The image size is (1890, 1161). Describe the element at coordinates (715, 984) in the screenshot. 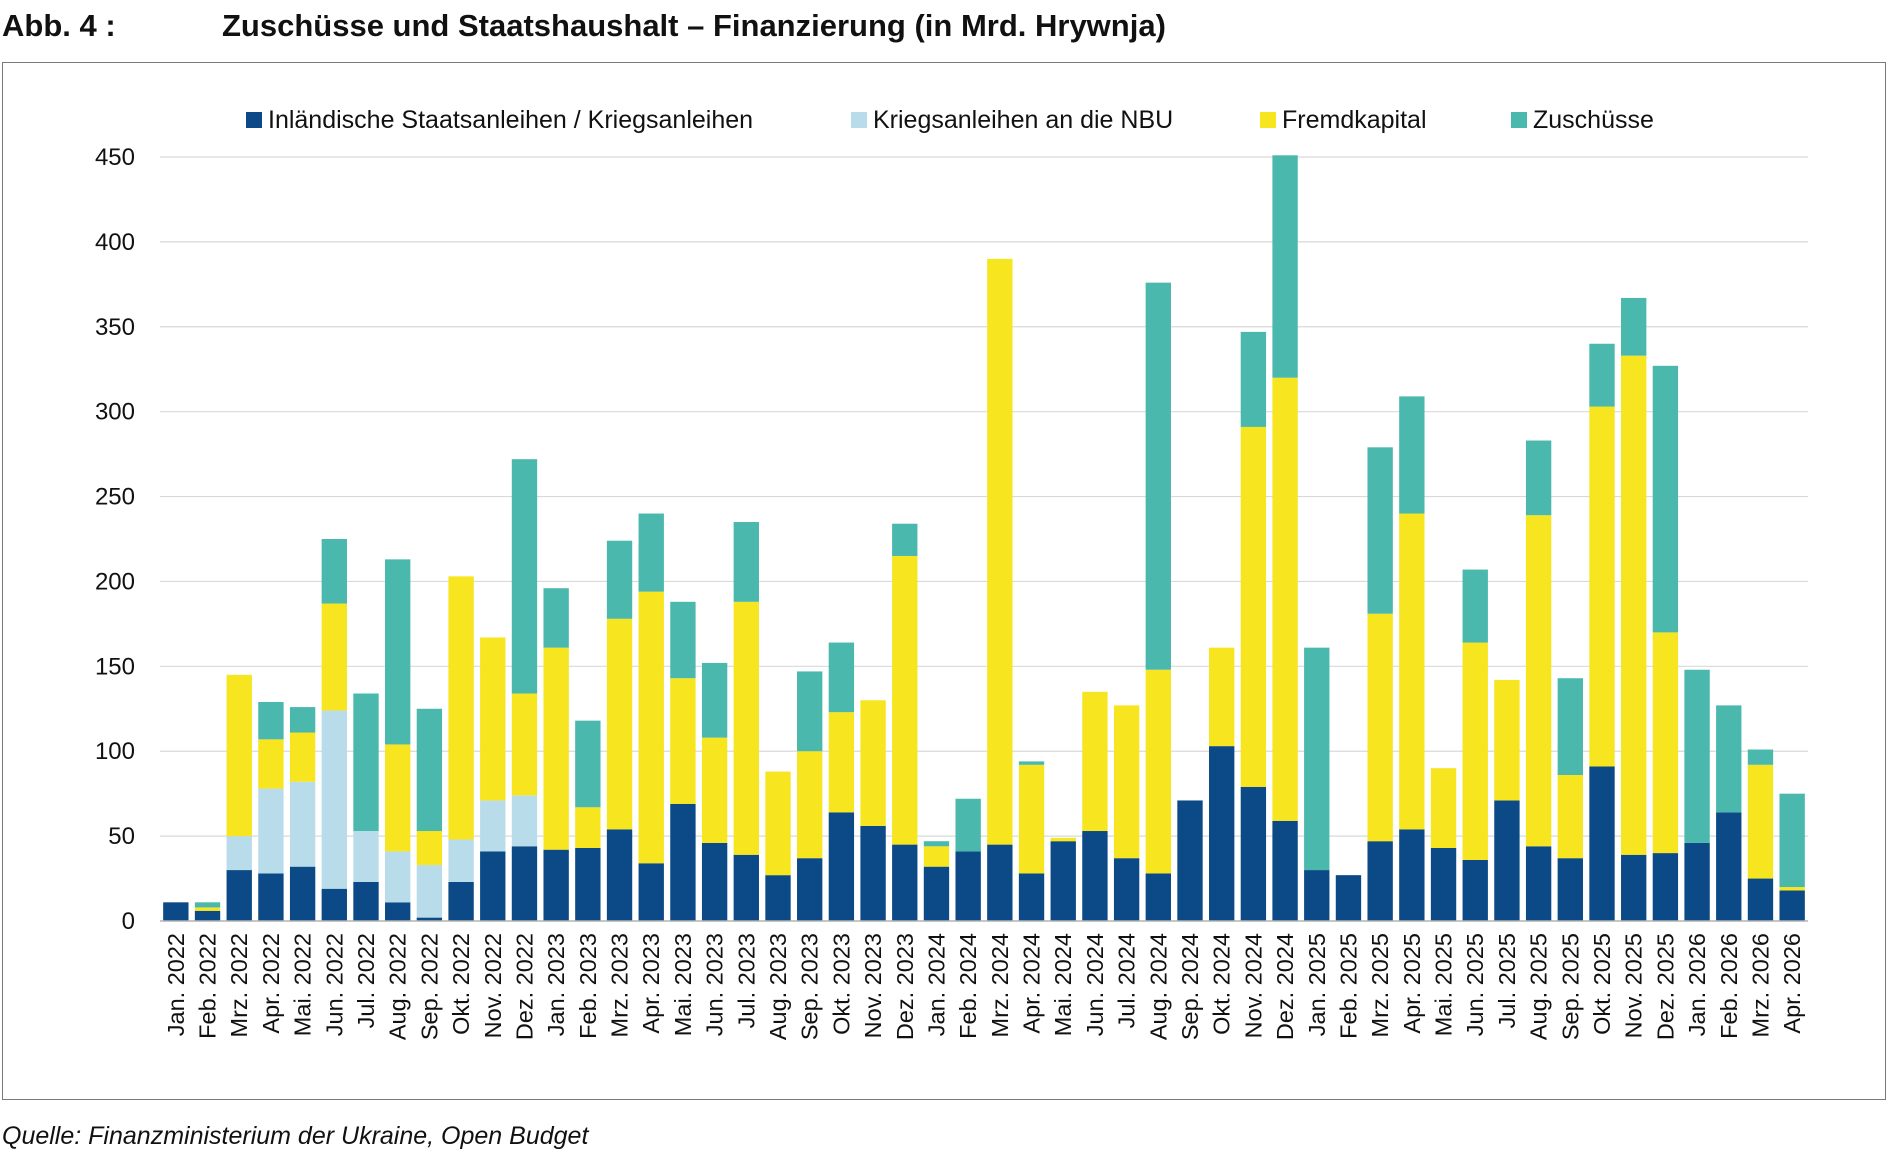

I see `x-tick-label: Jun. 2023` at that location.